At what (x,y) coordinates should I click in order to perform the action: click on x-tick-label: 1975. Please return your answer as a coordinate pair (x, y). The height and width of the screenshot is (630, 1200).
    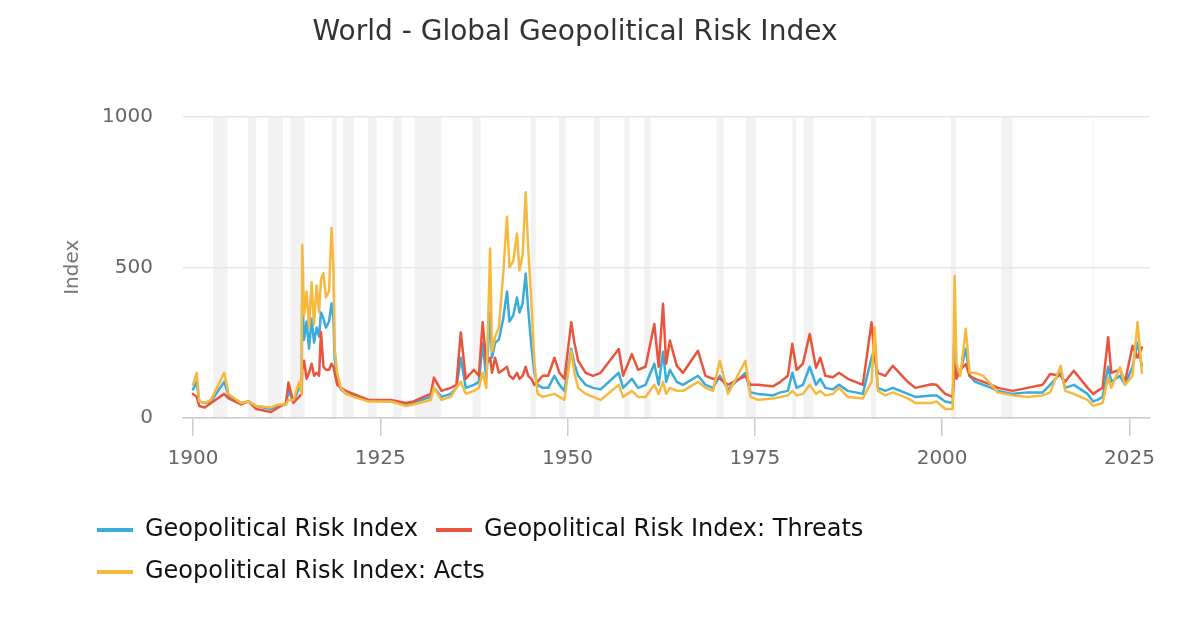
    Looking at the image, I should click on (755, 457).